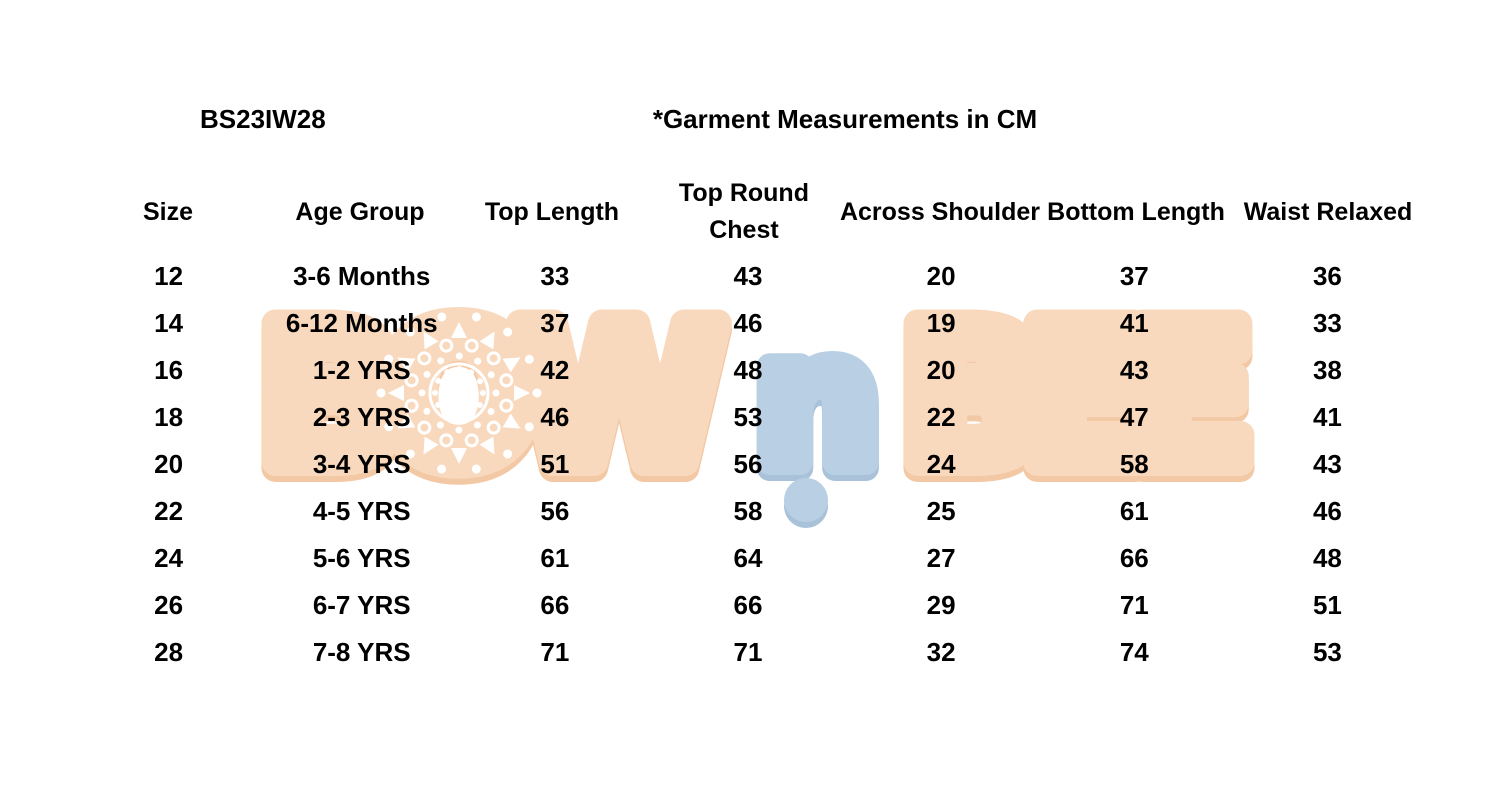 This screenshot has width=1500, height=800. I want to click on table-row: 12 3-6 Months 33 43 20 37 36, so click(748, 276).